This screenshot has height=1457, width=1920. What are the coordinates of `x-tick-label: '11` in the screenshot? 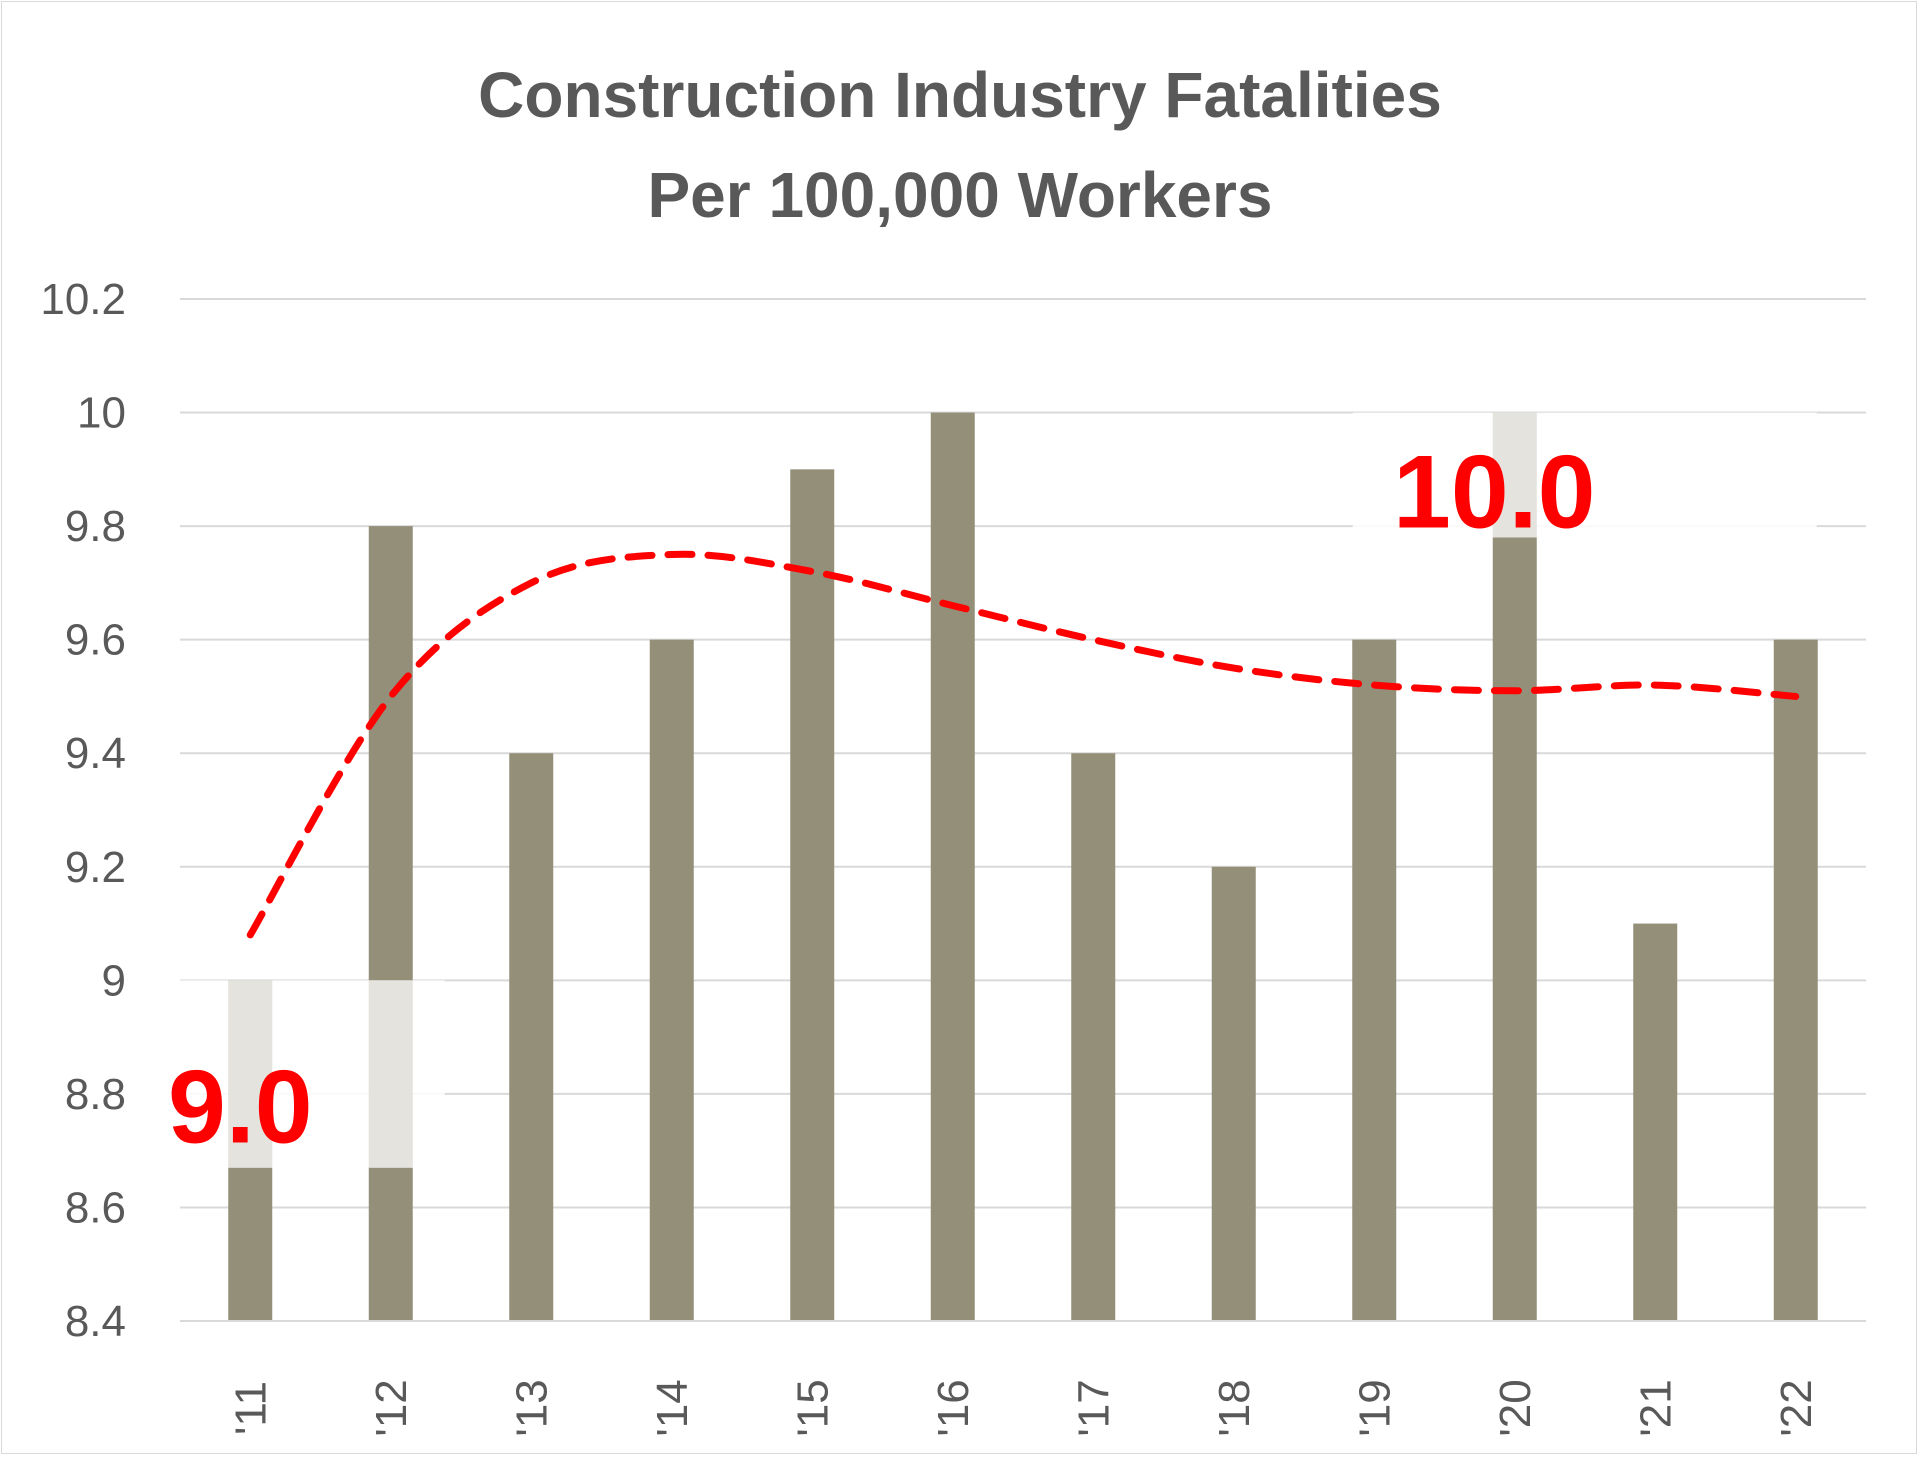 It's located at (250, 1408).